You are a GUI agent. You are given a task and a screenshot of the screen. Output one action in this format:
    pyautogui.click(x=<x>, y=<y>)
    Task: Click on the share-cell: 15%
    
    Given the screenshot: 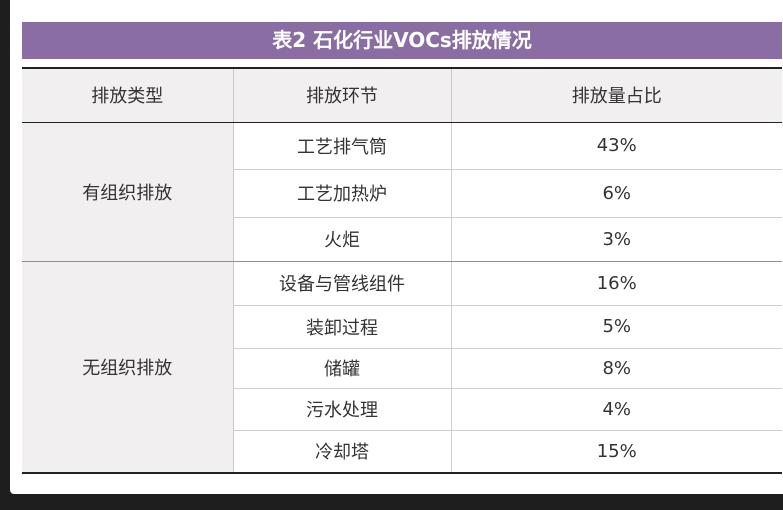 What is the action you would take?
    pyautogui.click(x=616, y=452)
    